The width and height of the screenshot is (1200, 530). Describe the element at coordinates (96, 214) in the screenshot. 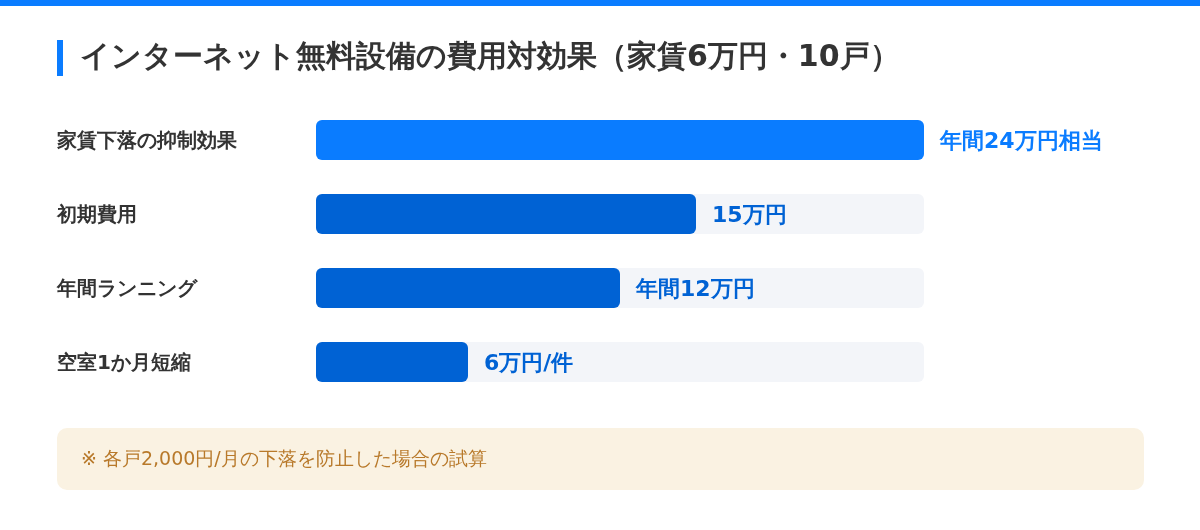

I see `y-tick-label: 初期費用` at that location.